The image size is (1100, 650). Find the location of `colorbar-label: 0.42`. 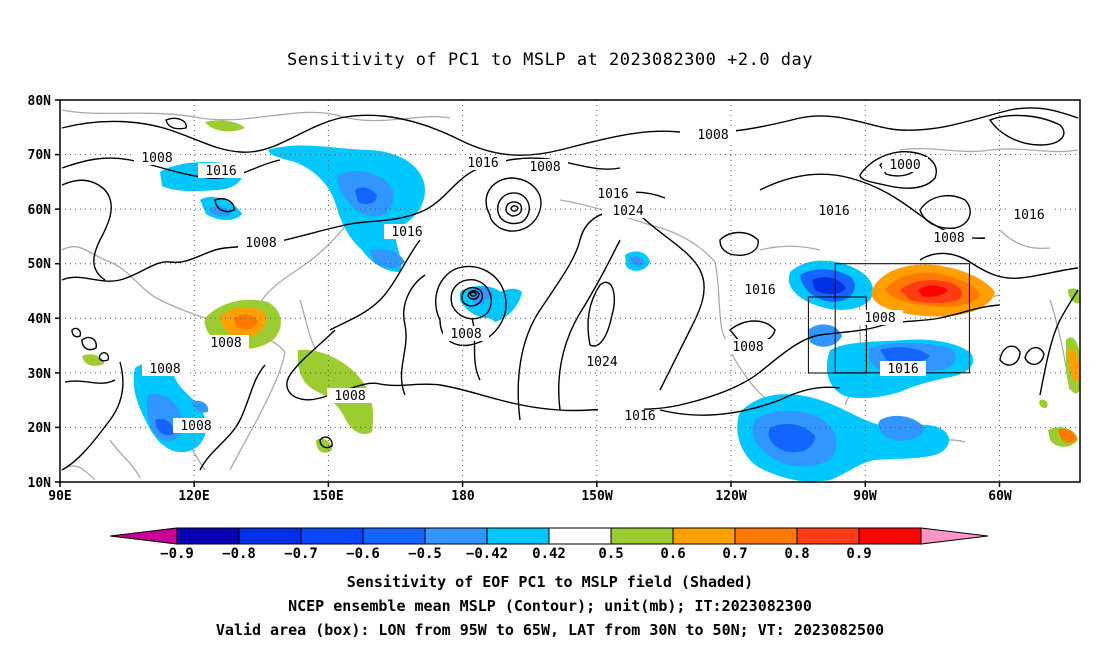

colorbar-label: 0.42 is located at coordinates (549, 554).